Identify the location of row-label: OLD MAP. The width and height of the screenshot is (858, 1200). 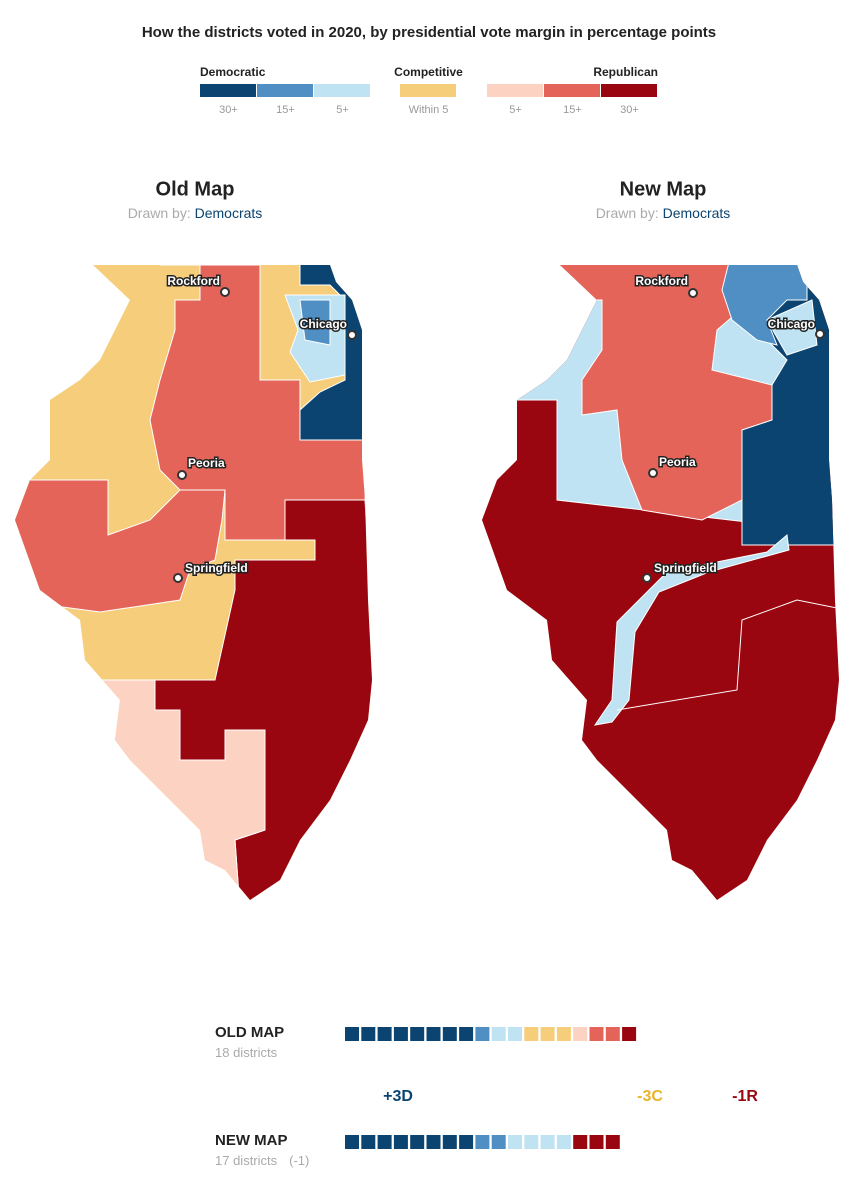
(249, 1032).